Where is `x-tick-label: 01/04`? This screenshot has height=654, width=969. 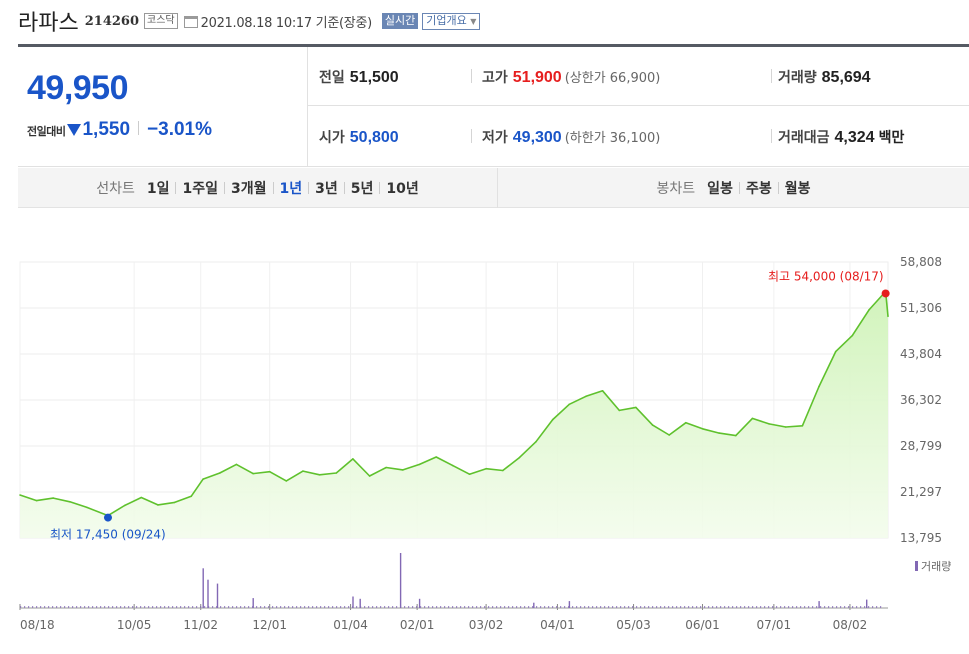
x-tick-label: 01/04 is located at coordinates (350, 625).